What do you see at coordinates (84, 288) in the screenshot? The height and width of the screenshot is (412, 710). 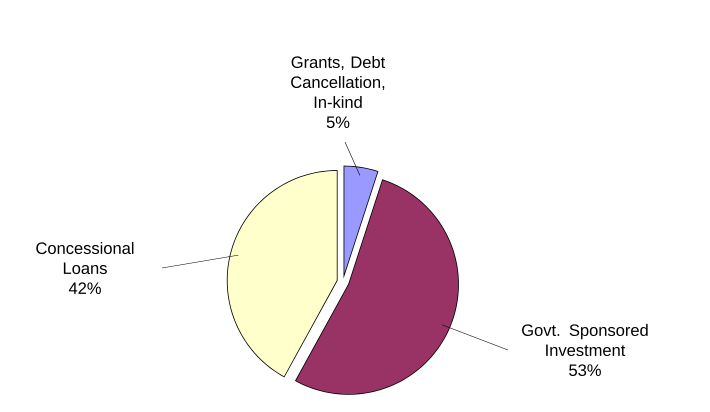 I see `data-label: 42%` at bounding box center [84, 288].